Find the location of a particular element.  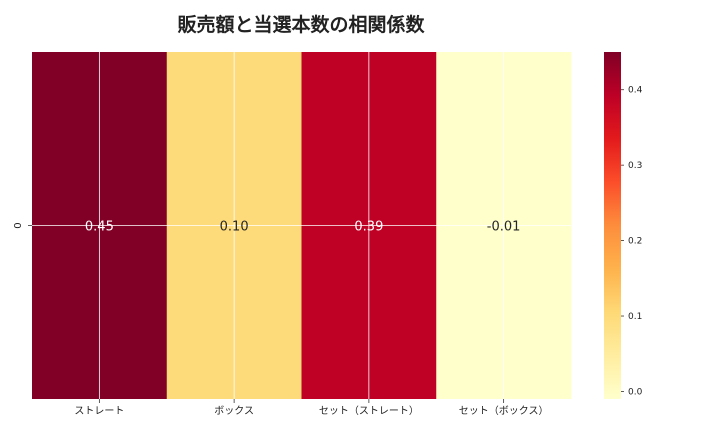

colorbar-tick-label: 0.3 is located at coordinates (635, 166).